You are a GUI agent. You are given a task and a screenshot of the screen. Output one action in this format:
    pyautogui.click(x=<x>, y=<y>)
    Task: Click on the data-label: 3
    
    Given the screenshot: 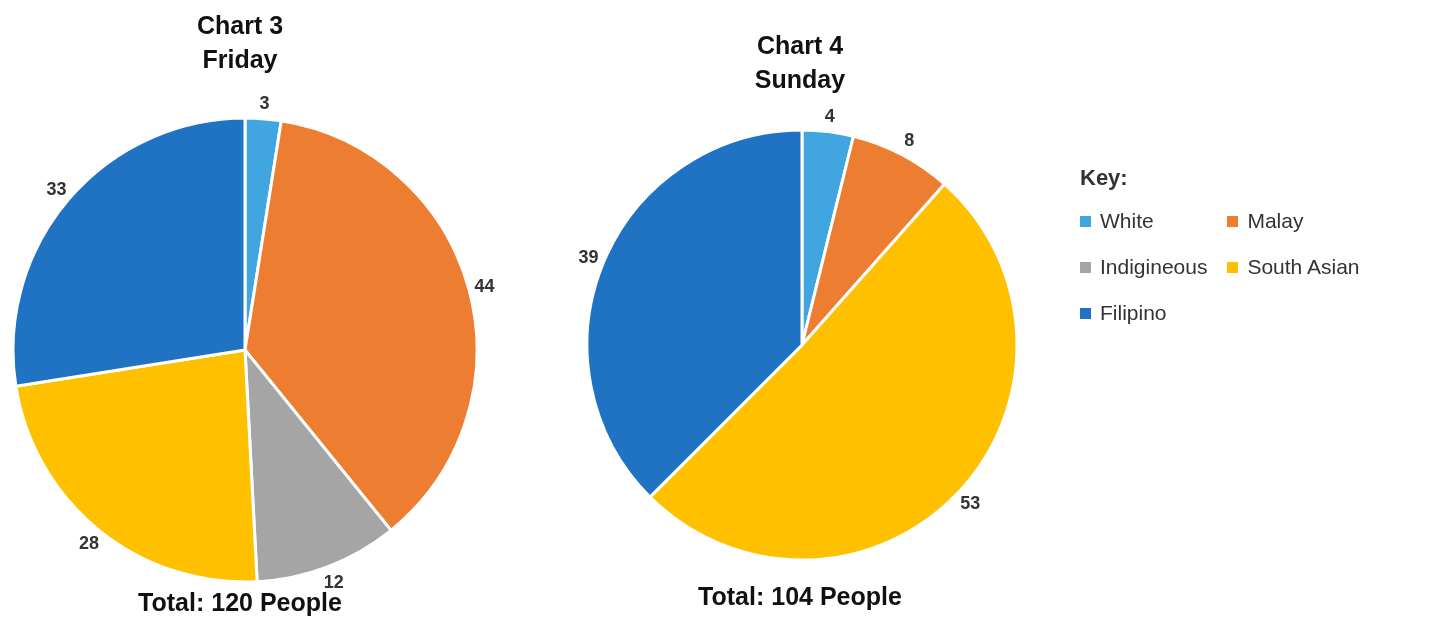 What is the action you would take?
    pyautogui.click(x=264, y=102)
    